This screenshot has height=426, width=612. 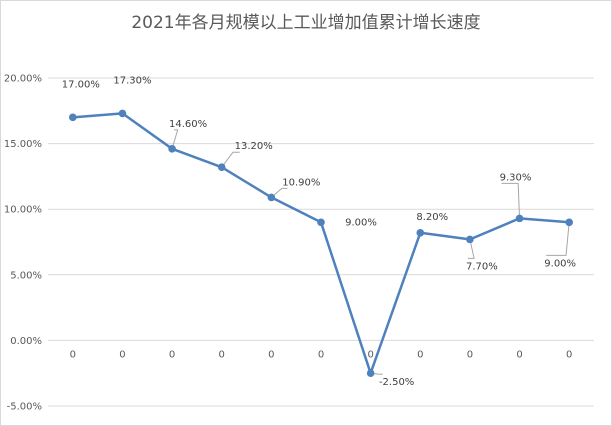 What do you see at coordinates (482, 266) in the screenshot?
I see `data-label: 7.70%` at bounding box center [482, 266].